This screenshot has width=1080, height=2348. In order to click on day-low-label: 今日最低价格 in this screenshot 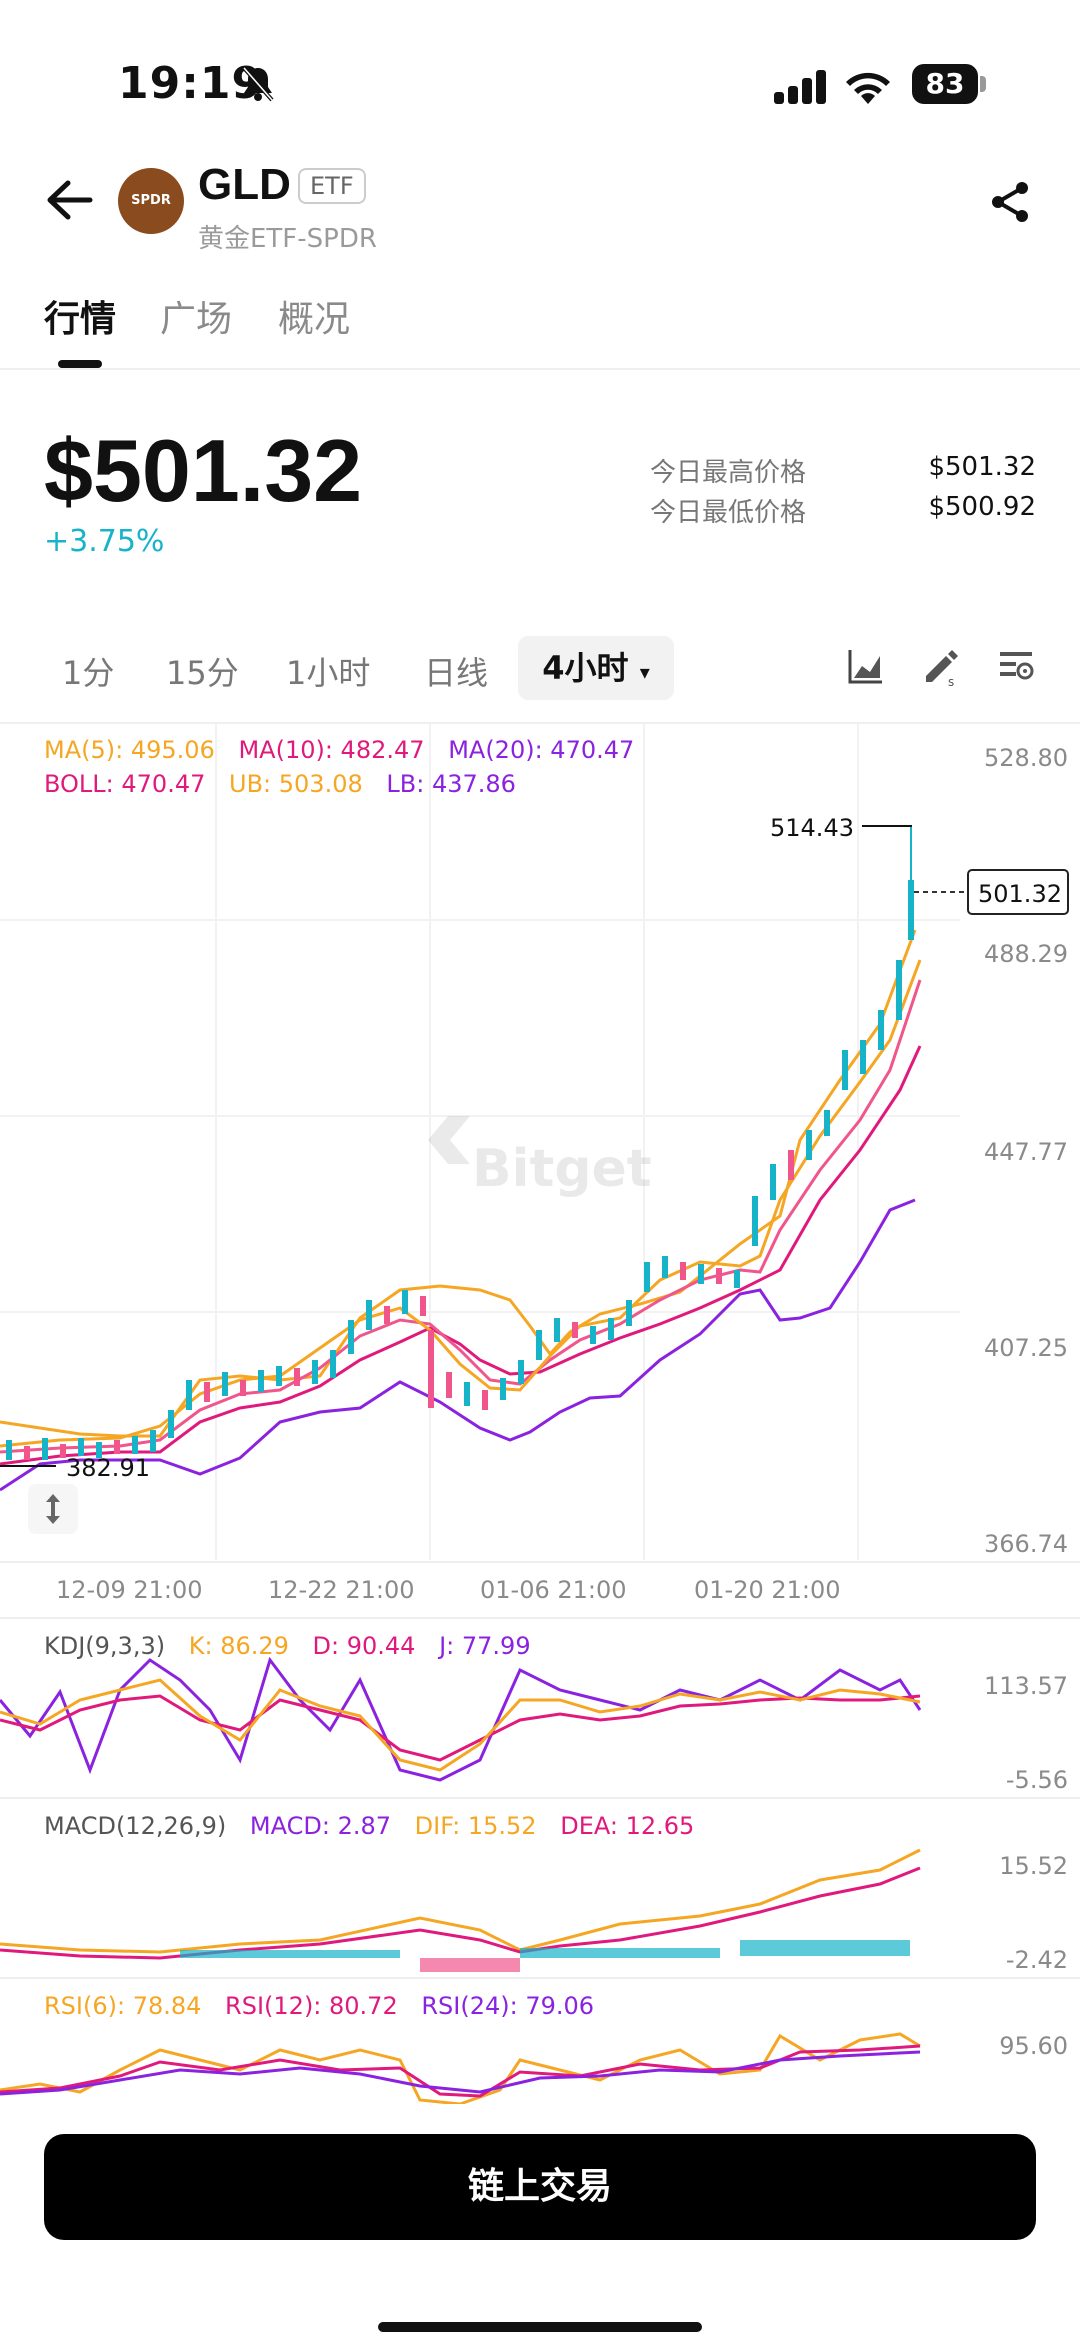, I will do `click(728, 513)`.